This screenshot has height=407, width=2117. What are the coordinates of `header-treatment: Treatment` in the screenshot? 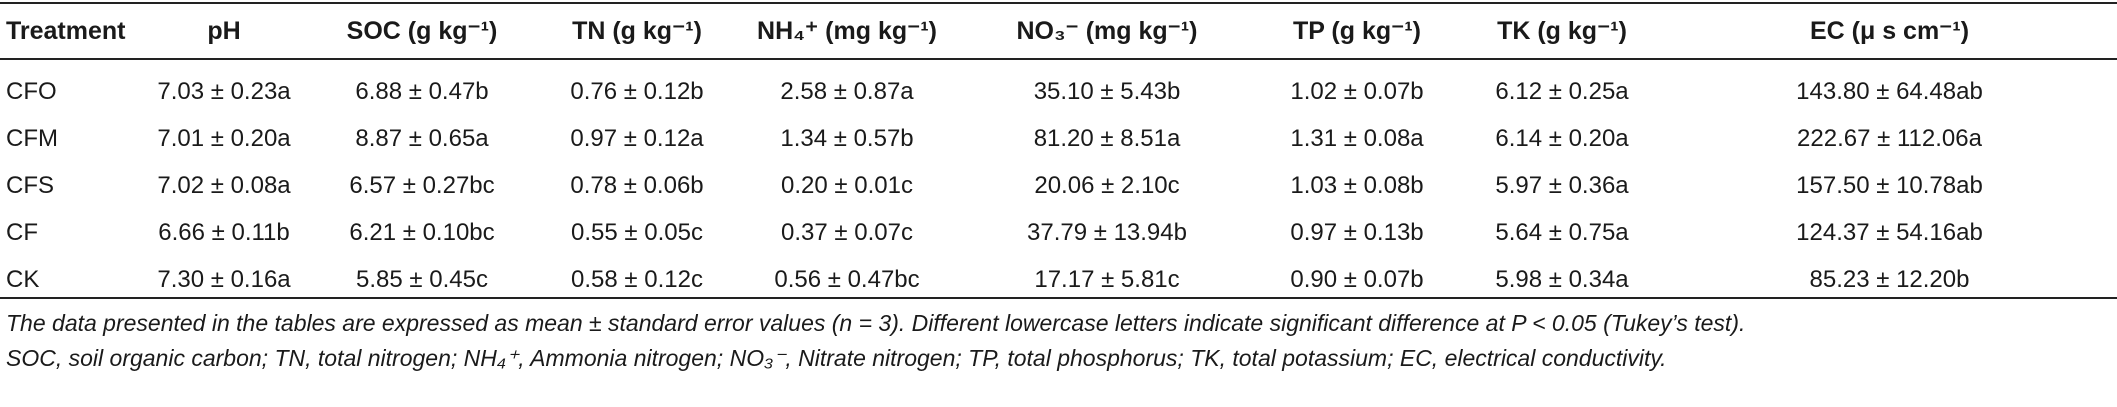 It's located at (66, 30).